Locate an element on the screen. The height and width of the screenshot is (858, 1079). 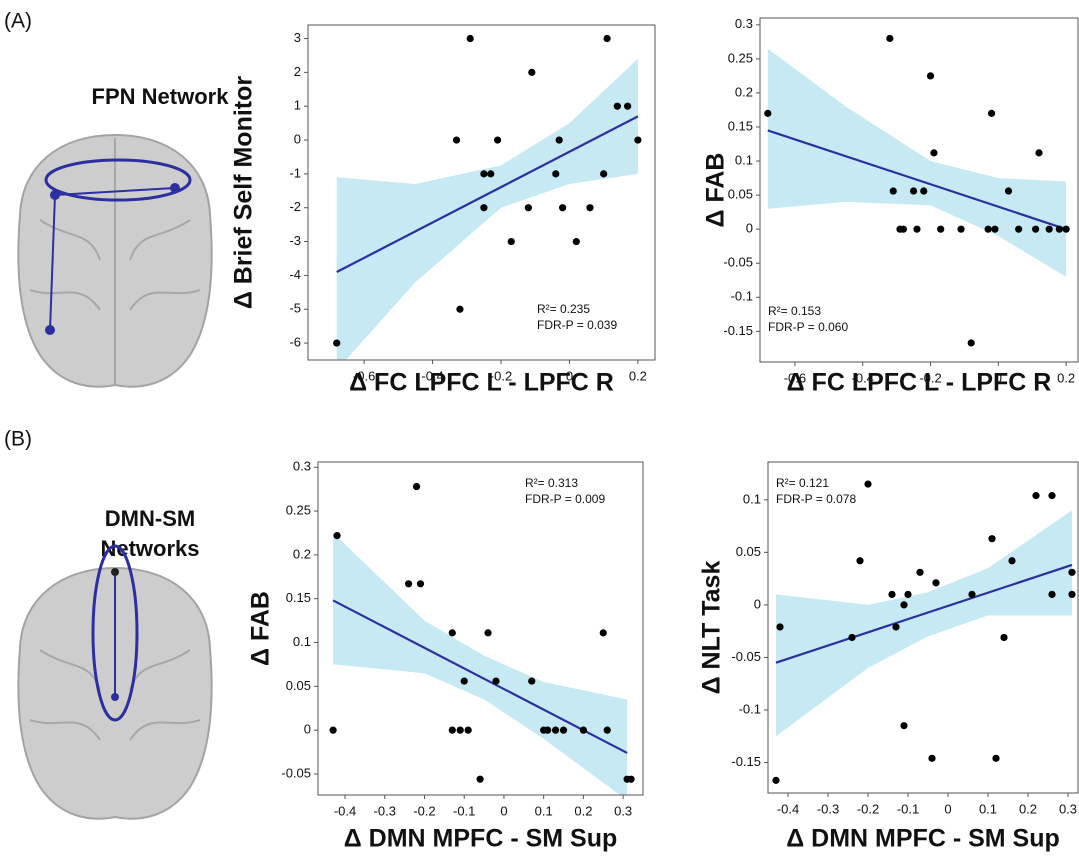
network-title: DMN-SM is located at coordinates (150, 518).